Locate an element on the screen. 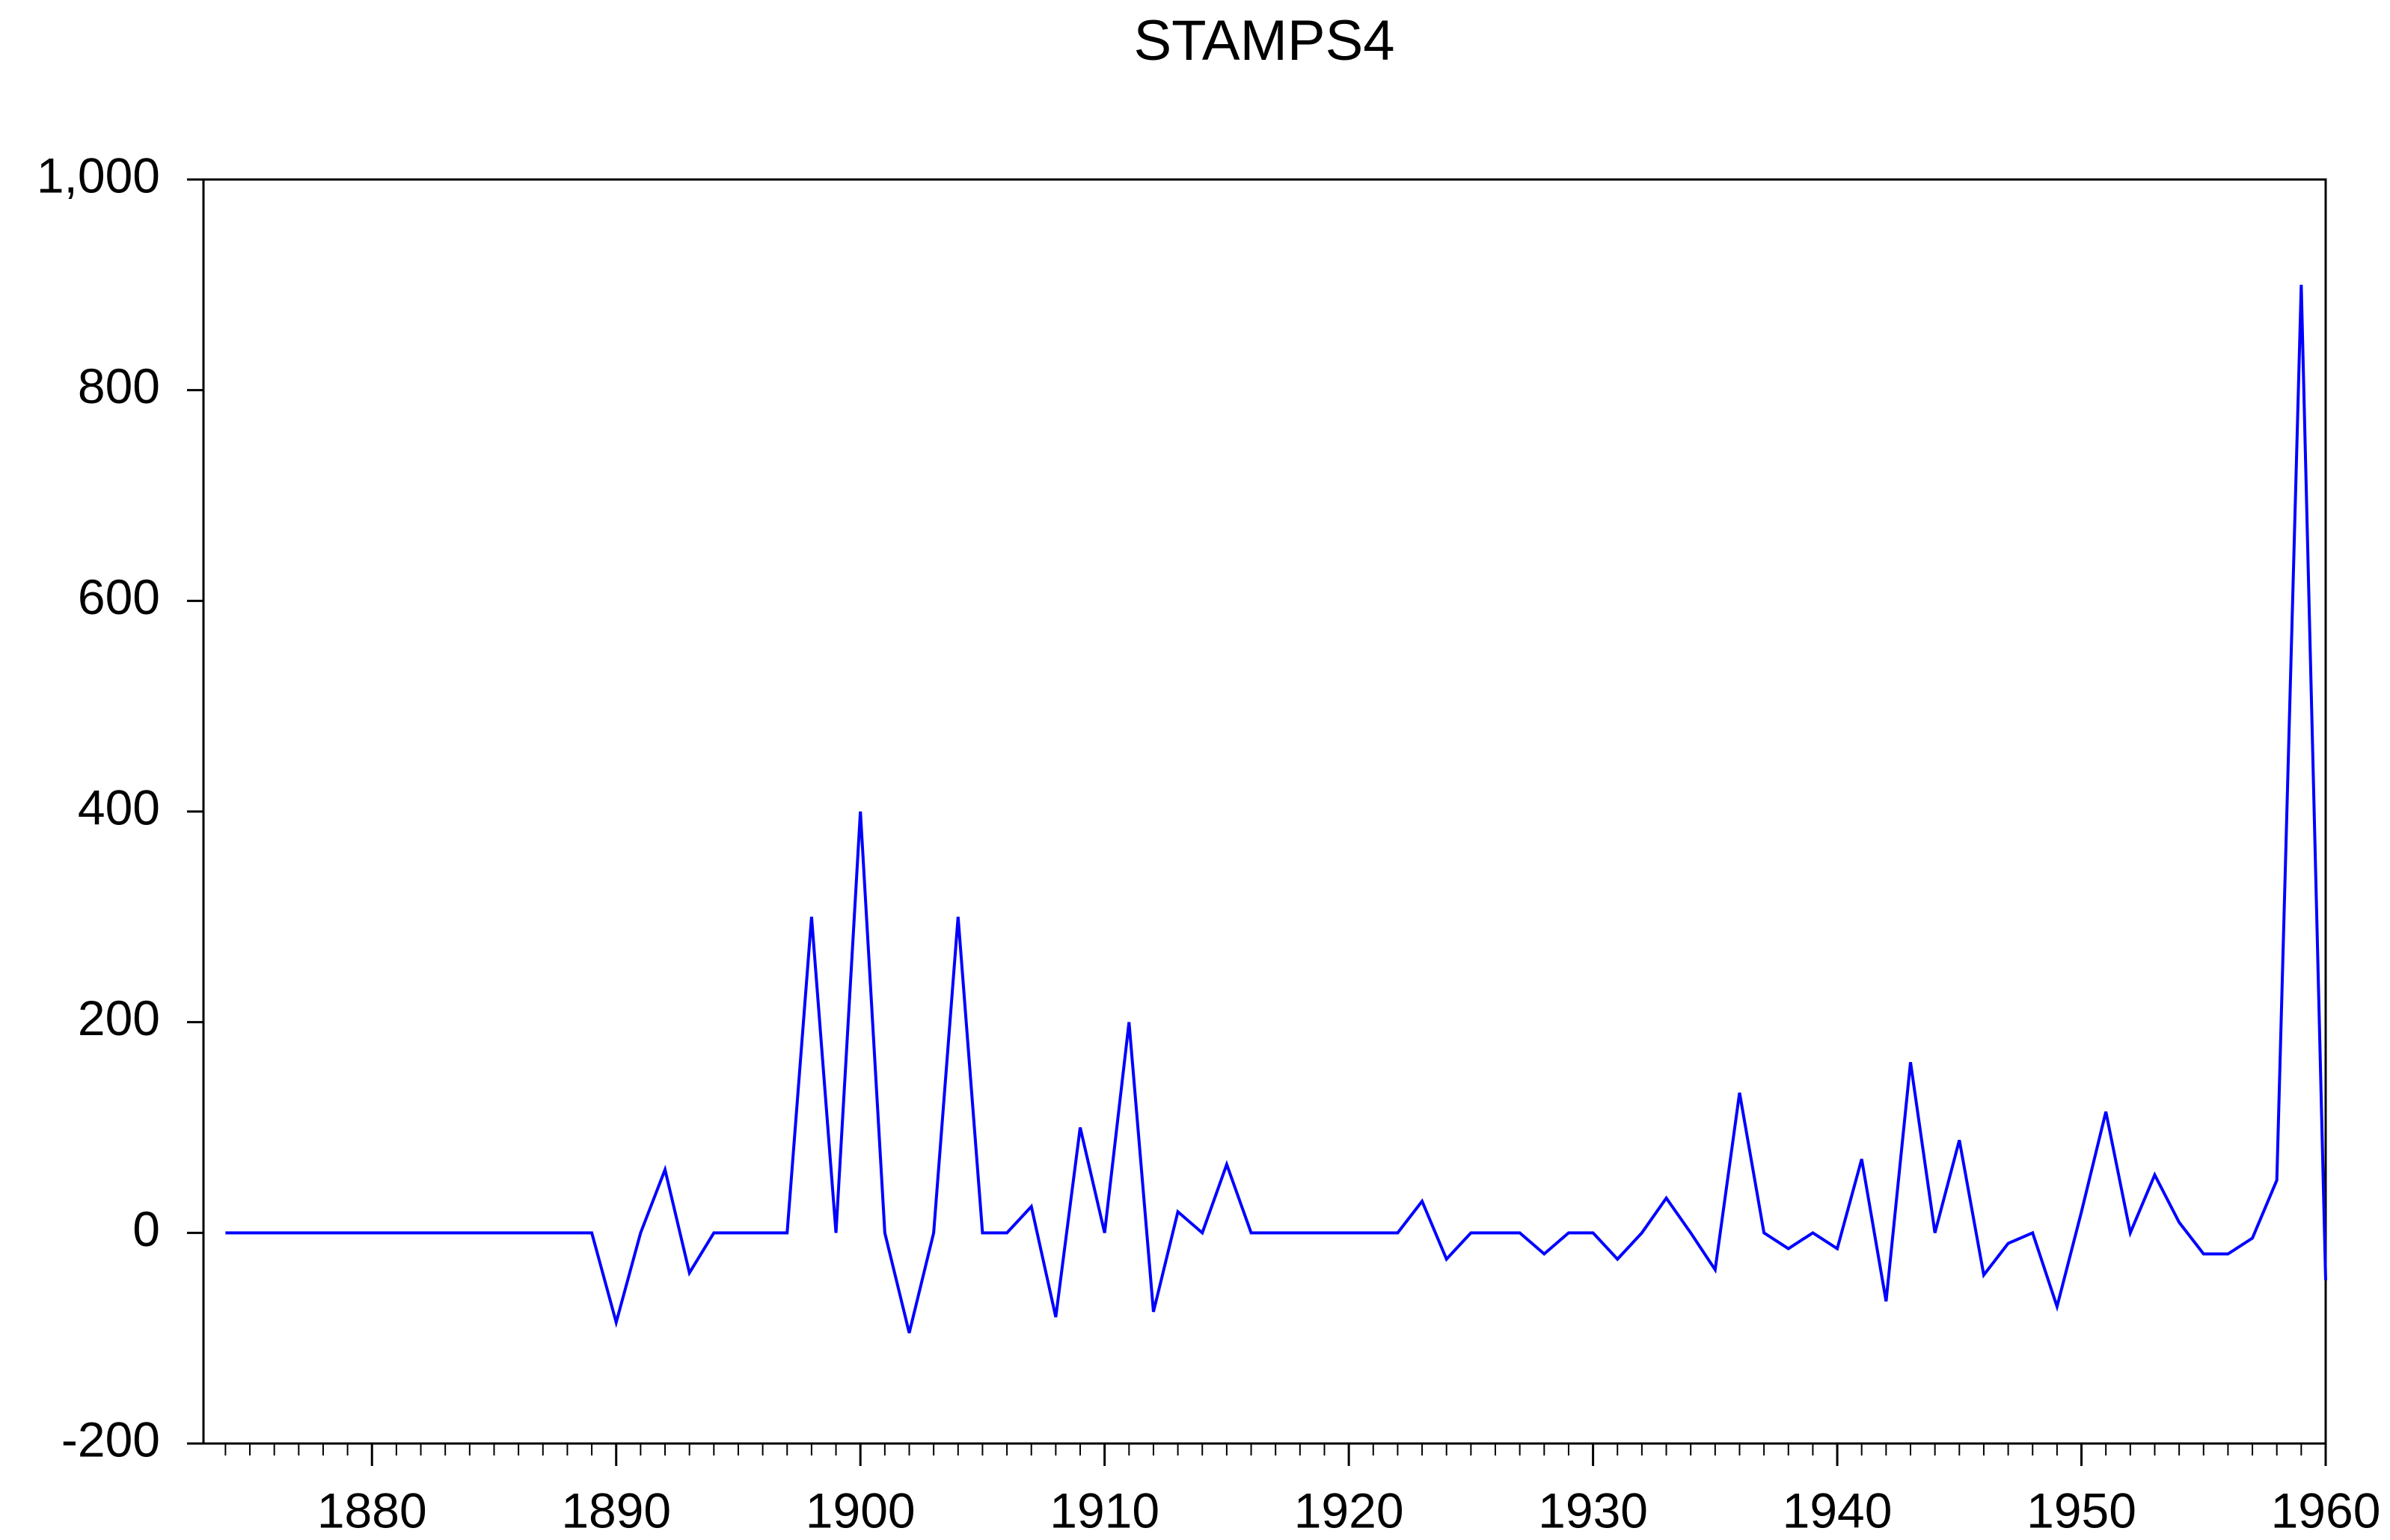 Image resolution: width=2390 pixels, height=1540 pixels. x-tick-label: 1910 is located at coordinates (1104, 1510).